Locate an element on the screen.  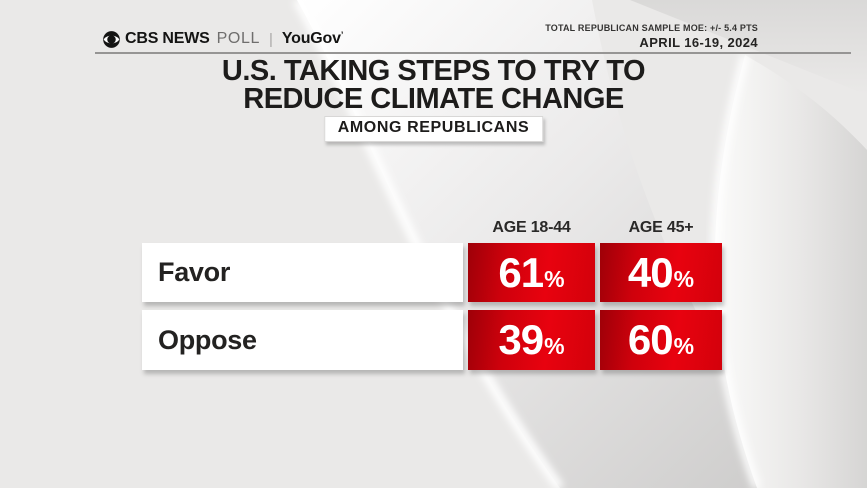
column-header-age-18-44: AGE 18-44 is located at coordinates (531, 227).